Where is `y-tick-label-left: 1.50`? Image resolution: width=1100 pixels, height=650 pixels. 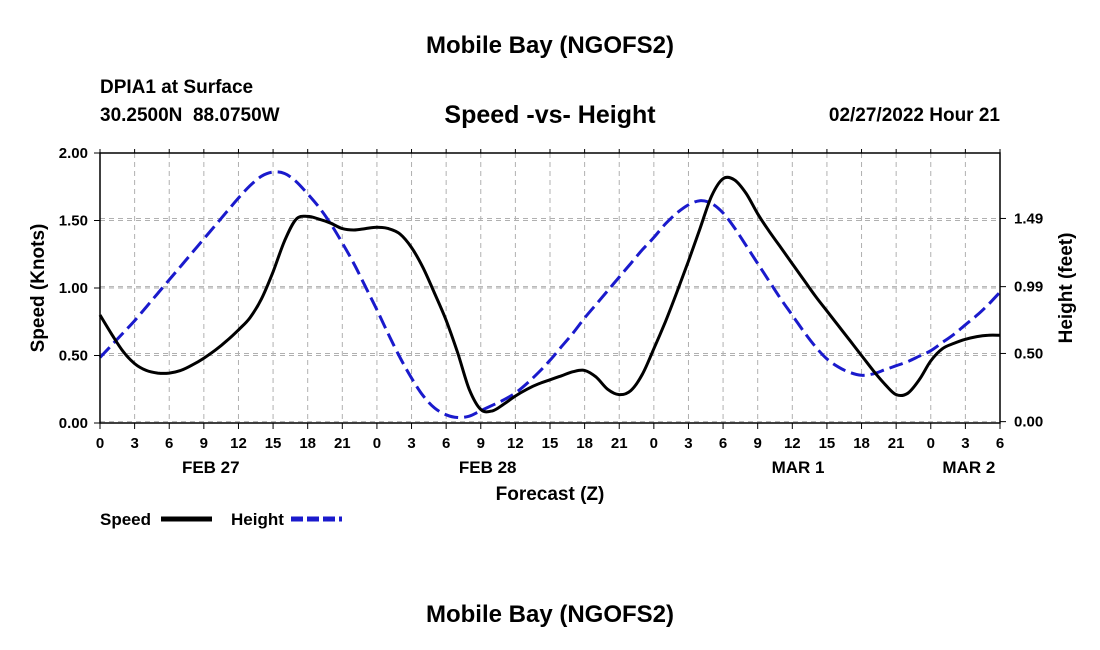
y-tick-label-left: 1.50 is located at coordinates (73, 221).